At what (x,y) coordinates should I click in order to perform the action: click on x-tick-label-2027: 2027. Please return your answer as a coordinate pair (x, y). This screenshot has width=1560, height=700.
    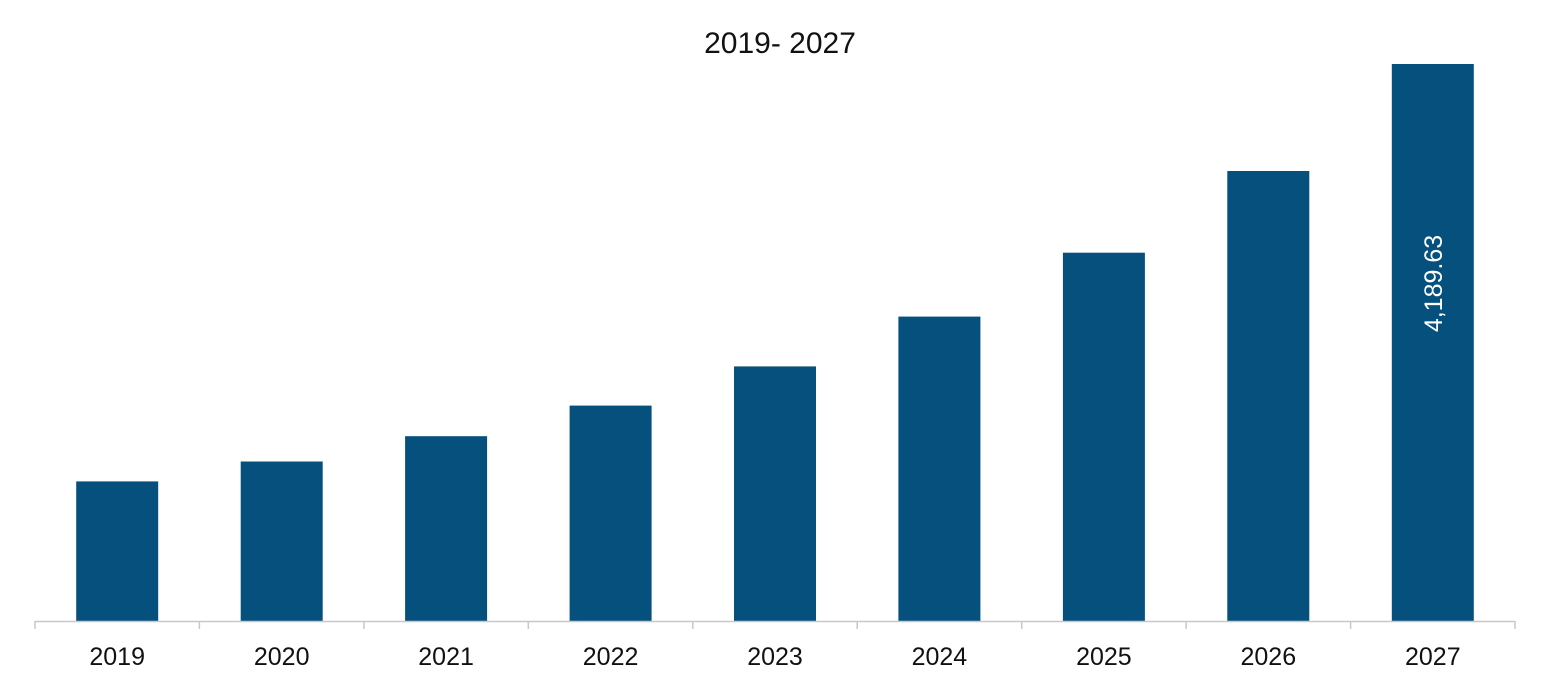
    Looking at the image, I should click on (1433, 657).